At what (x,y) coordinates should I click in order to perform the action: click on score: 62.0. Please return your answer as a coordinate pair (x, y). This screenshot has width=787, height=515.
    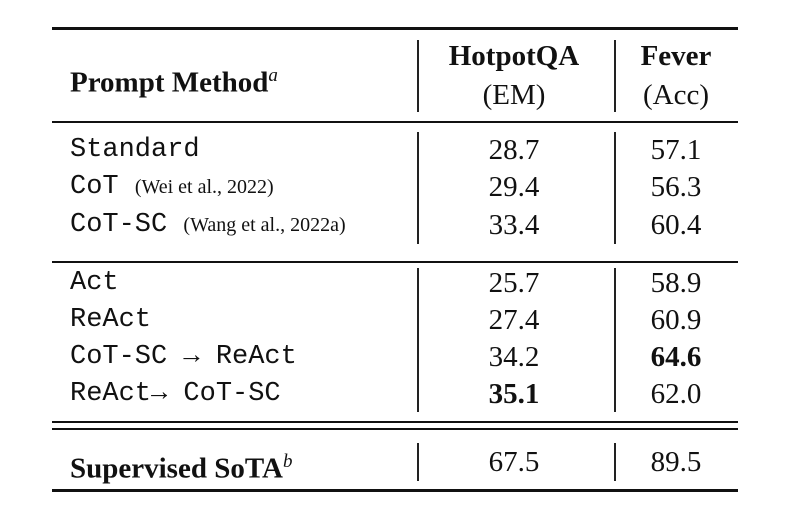
    Looking at the image, I should click on (676, 394).